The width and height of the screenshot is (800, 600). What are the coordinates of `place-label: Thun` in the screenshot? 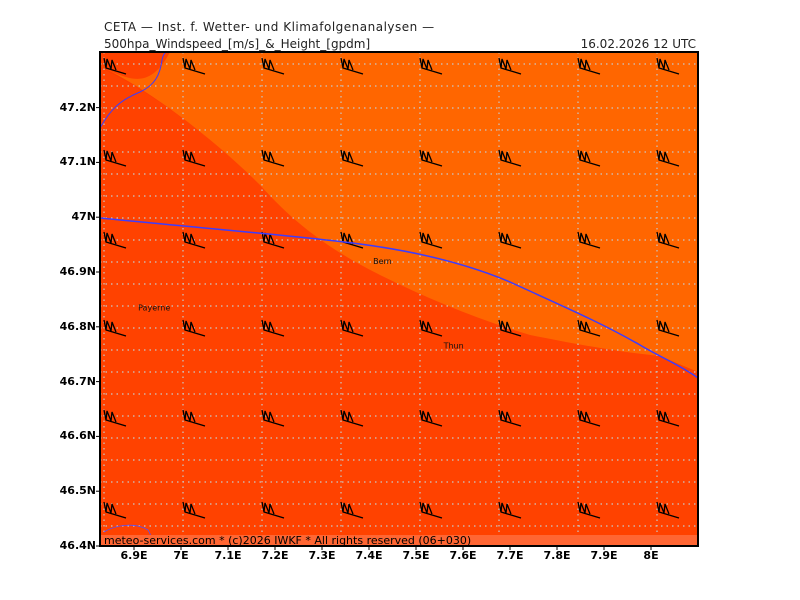 It's located at (453, 346).